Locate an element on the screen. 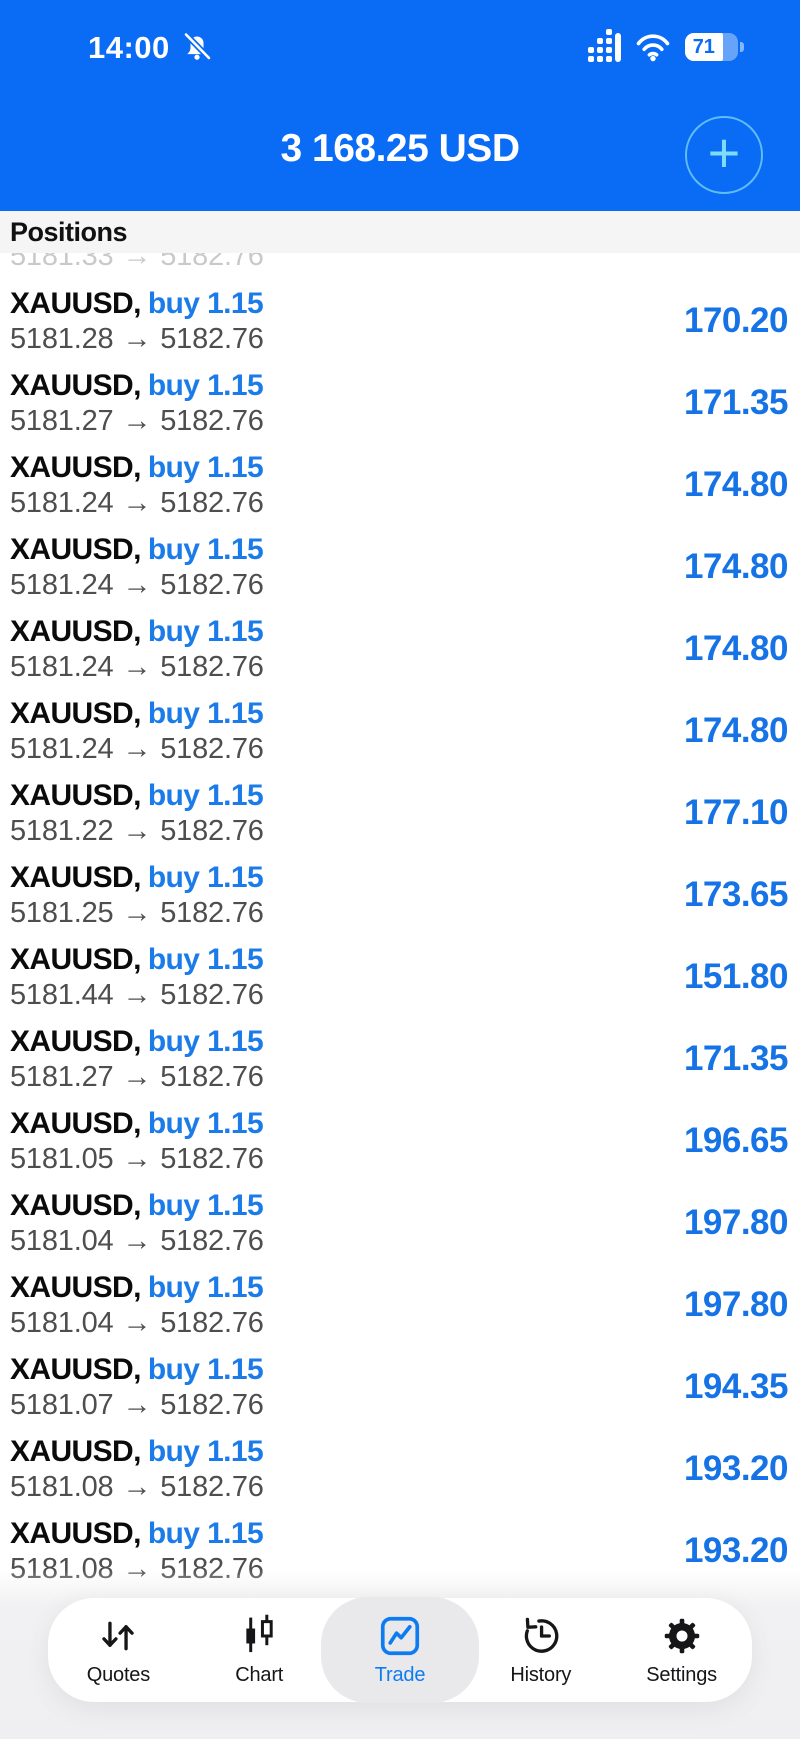 The height and width of the screenshot is (1739, 800). open-price: 5181.08 is located at coordinates (62, 1487).